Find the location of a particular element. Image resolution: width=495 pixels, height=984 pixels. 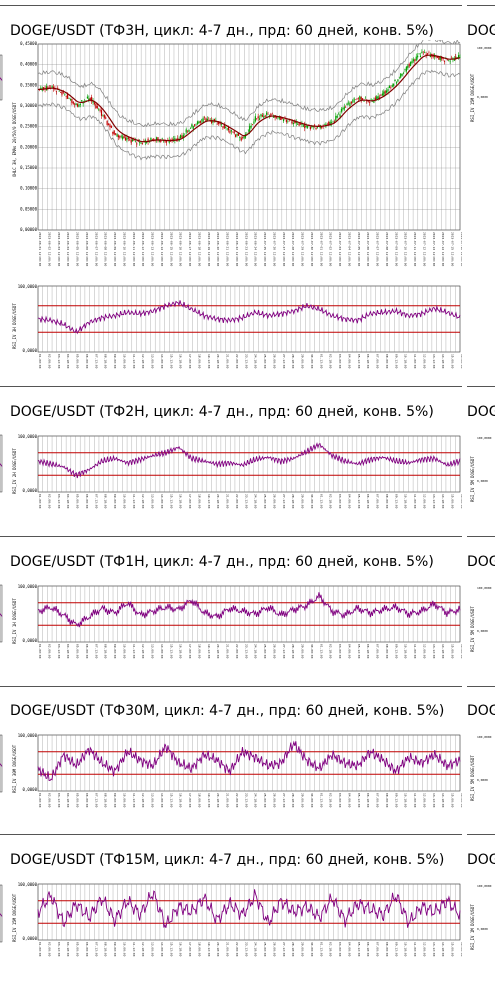

x-tick-label: 2023-07-09 12:00:00 is located at coordinates (396, 249).